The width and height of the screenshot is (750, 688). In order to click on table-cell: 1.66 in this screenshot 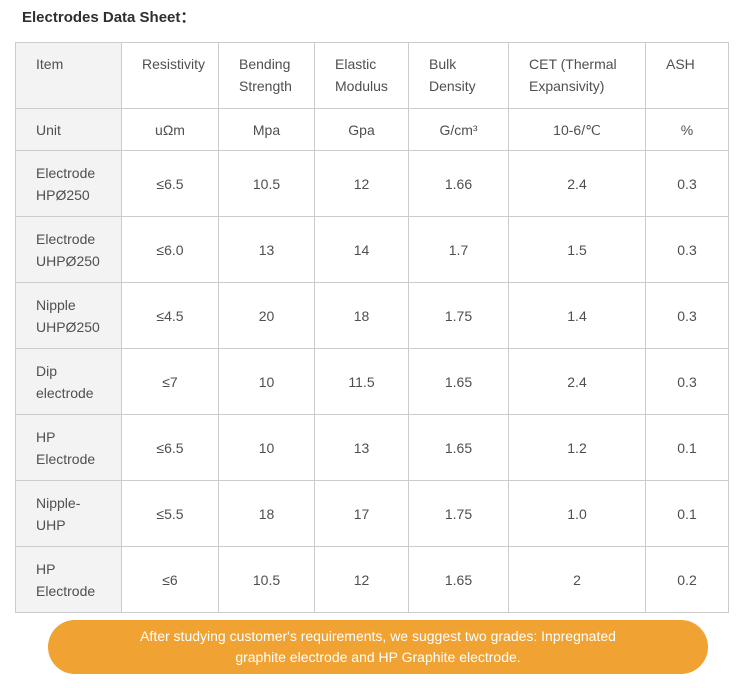, I will do `click(458, 183)`.